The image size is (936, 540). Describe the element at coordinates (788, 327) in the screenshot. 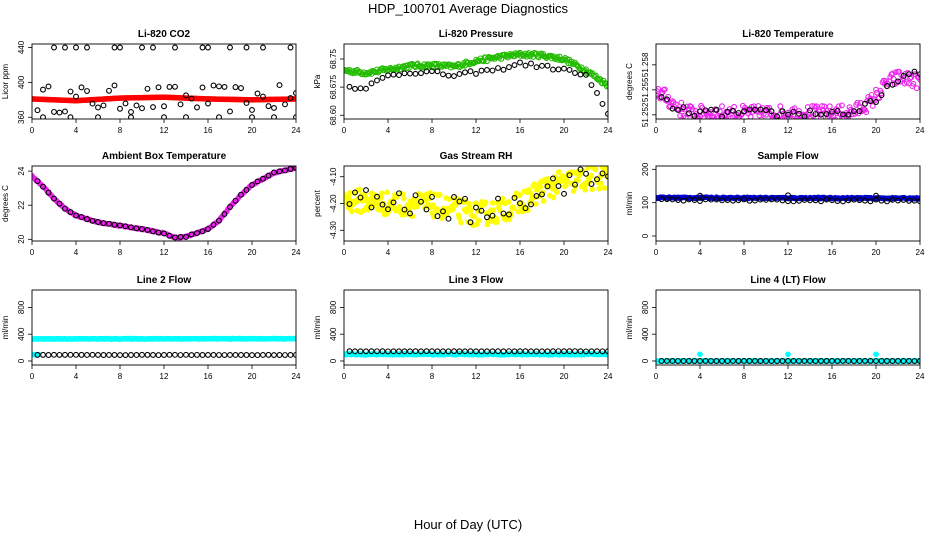

I see `plot-frame` at that location.